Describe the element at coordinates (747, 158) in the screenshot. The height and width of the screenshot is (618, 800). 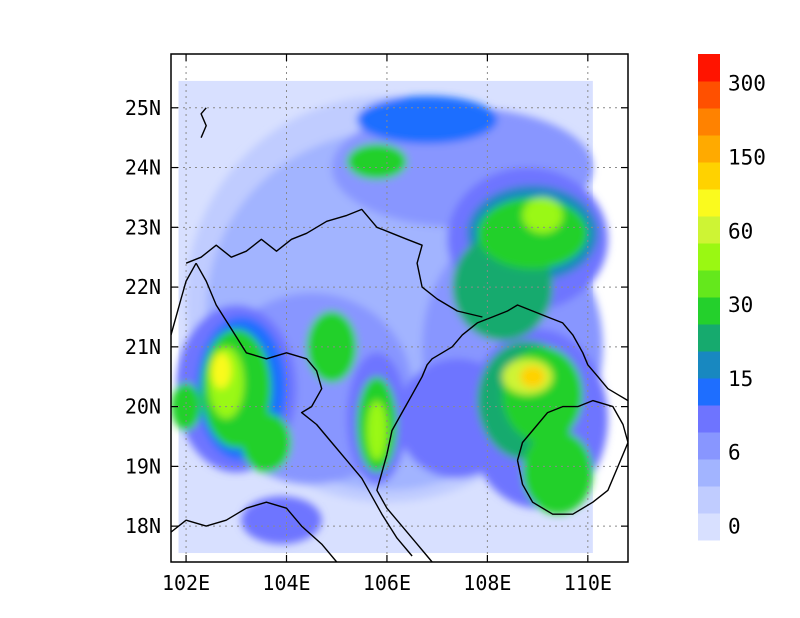
I see `colorbar-label: 150` at that location.